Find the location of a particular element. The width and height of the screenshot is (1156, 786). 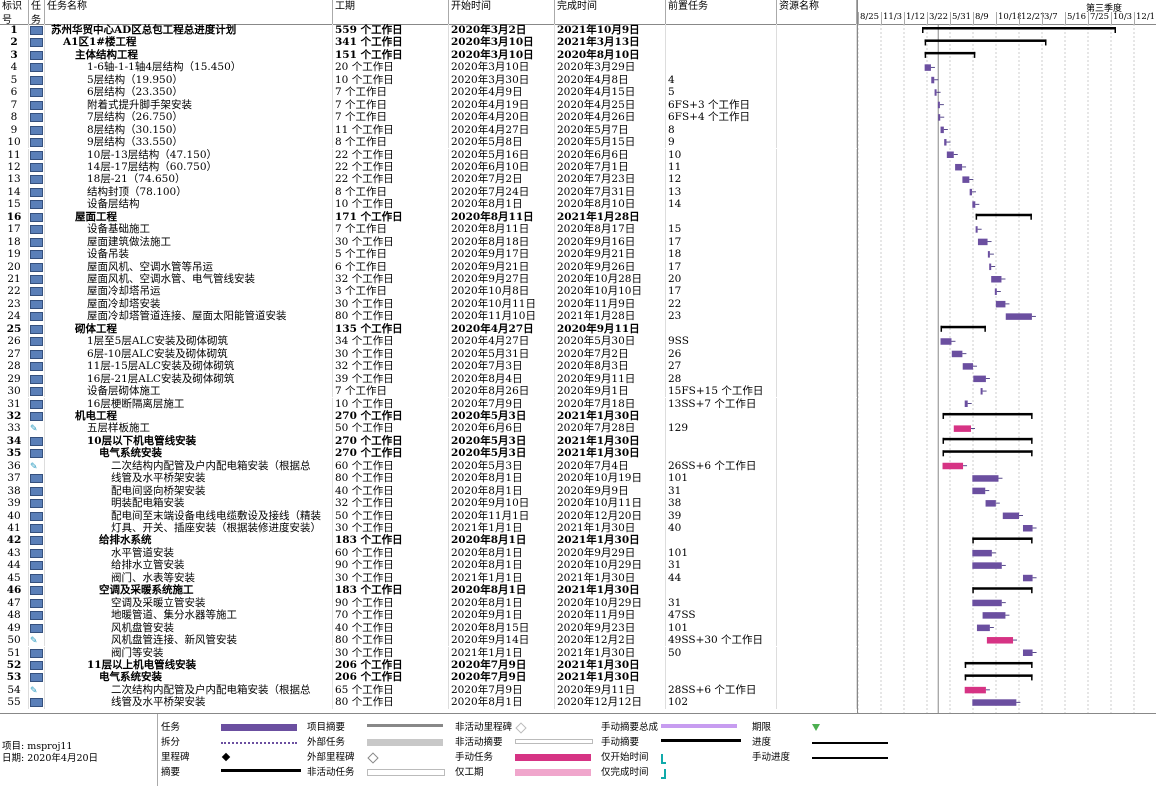

task-finish: 2020年8月17日 is located at coordinates (610, 229).